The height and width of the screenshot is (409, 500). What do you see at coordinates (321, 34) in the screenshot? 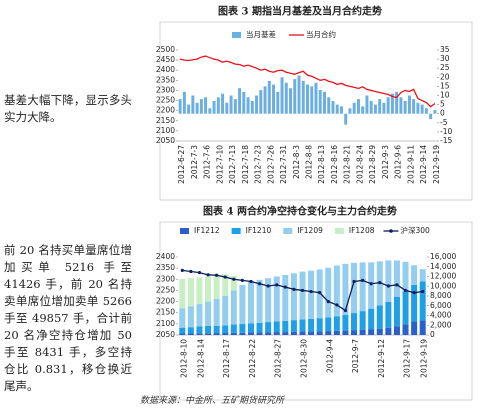
I see `legend-label: 当月合约` at bounding box center [321, 34].